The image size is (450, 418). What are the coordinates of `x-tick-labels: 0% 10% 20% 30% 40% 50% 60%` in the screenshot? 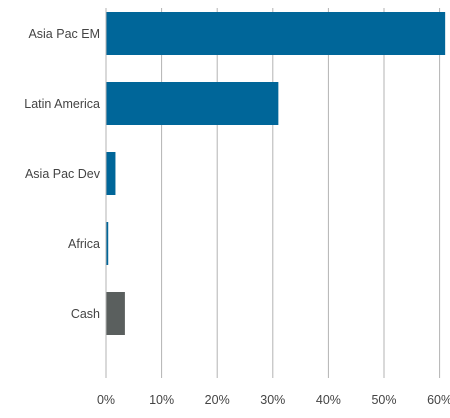 It's located at (273, 400).